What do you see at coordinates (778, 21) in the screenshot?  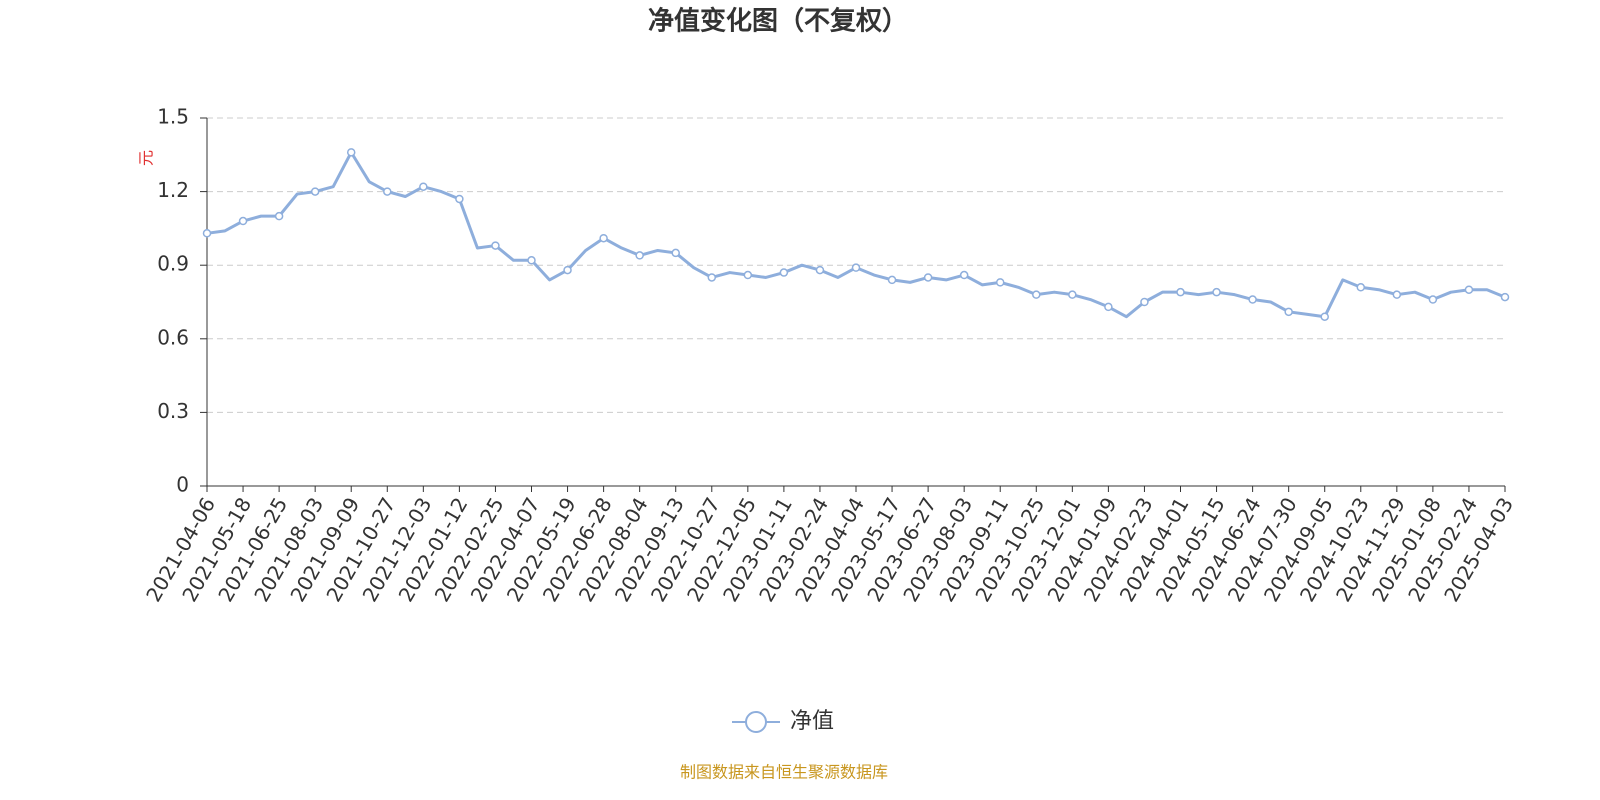 I see `chart-title: 净值变化图（不复权）` at bounding box center [778, 21].